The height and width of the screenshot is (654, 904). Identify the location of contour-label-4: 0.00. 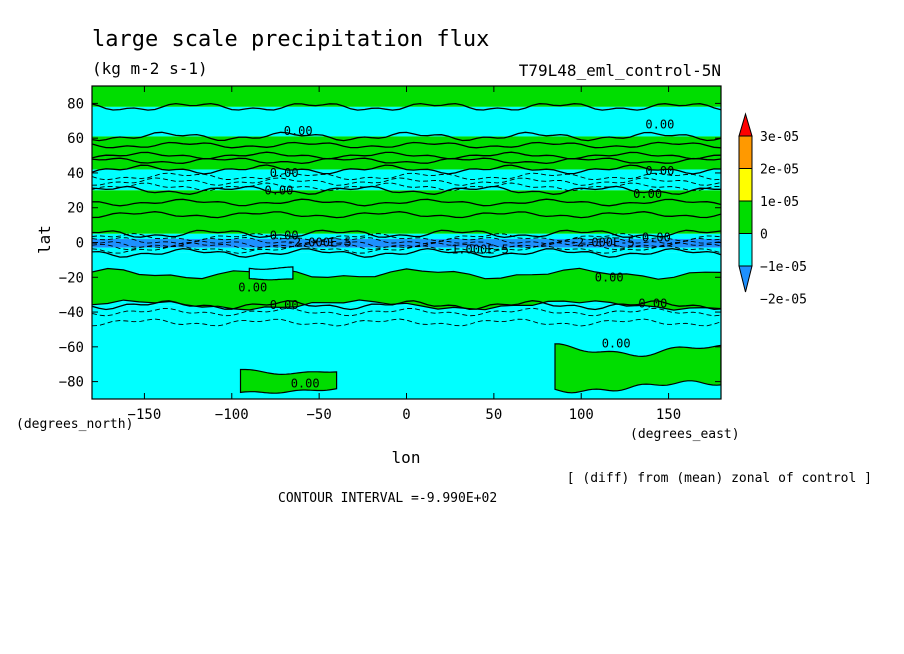
(278, 190).